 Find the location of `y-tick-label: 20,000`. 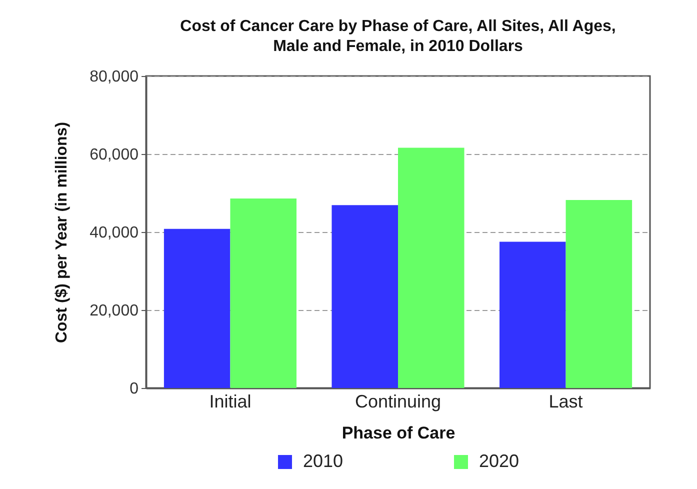

y-tick-label: 20,000 is located at coordinates (114, 311).